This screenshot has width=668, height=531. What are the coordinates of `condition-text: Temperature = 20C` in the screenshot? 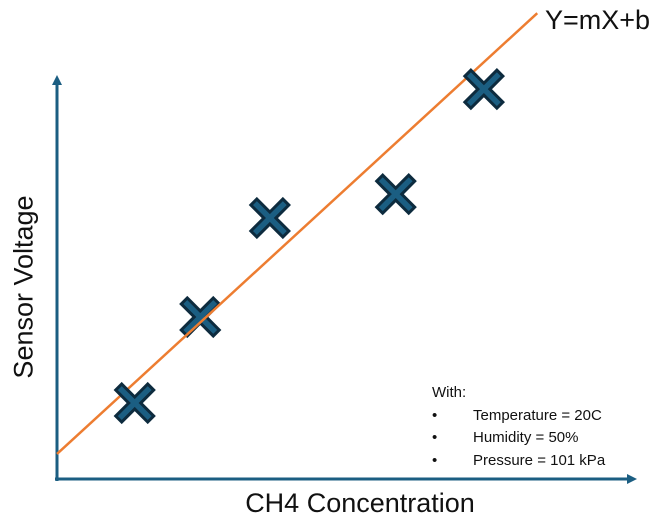 It's located at (537, 415).